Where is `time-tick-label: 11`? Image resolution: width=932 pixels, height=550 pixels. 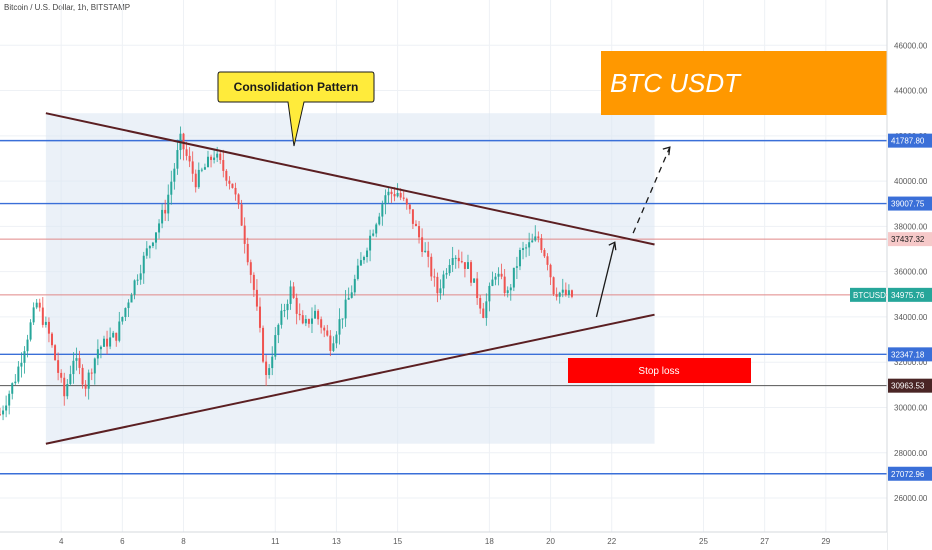 time-tick-label: 11 is located at coordinates (275, 541).